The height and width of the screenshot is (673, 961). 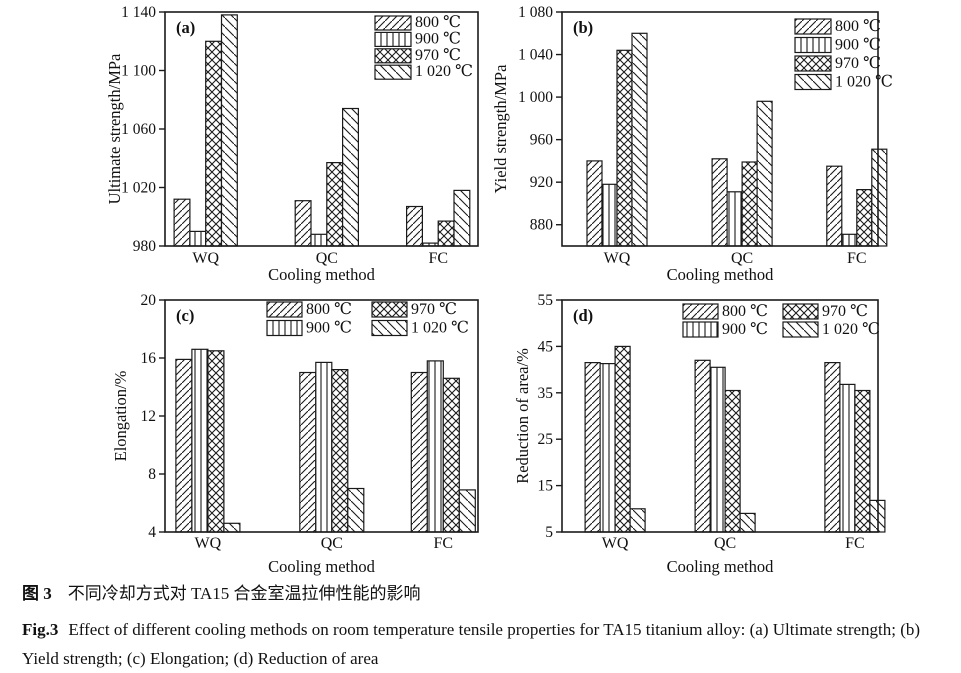 I want to click on y-axis-title: Elongation/%, so click(x=120, y=415).